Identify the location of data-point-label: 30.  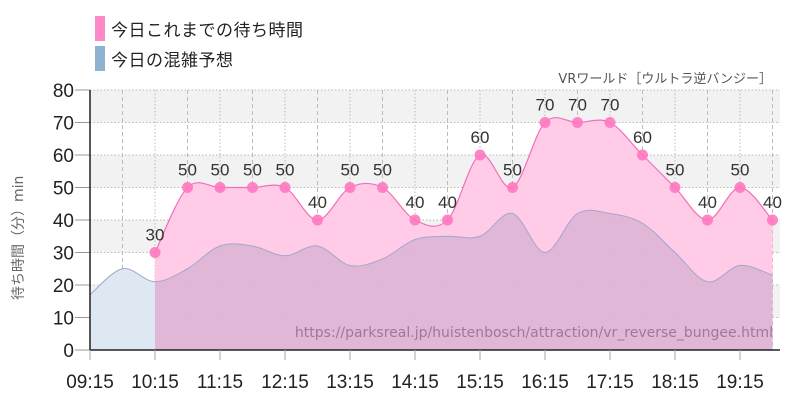
(155, 235).